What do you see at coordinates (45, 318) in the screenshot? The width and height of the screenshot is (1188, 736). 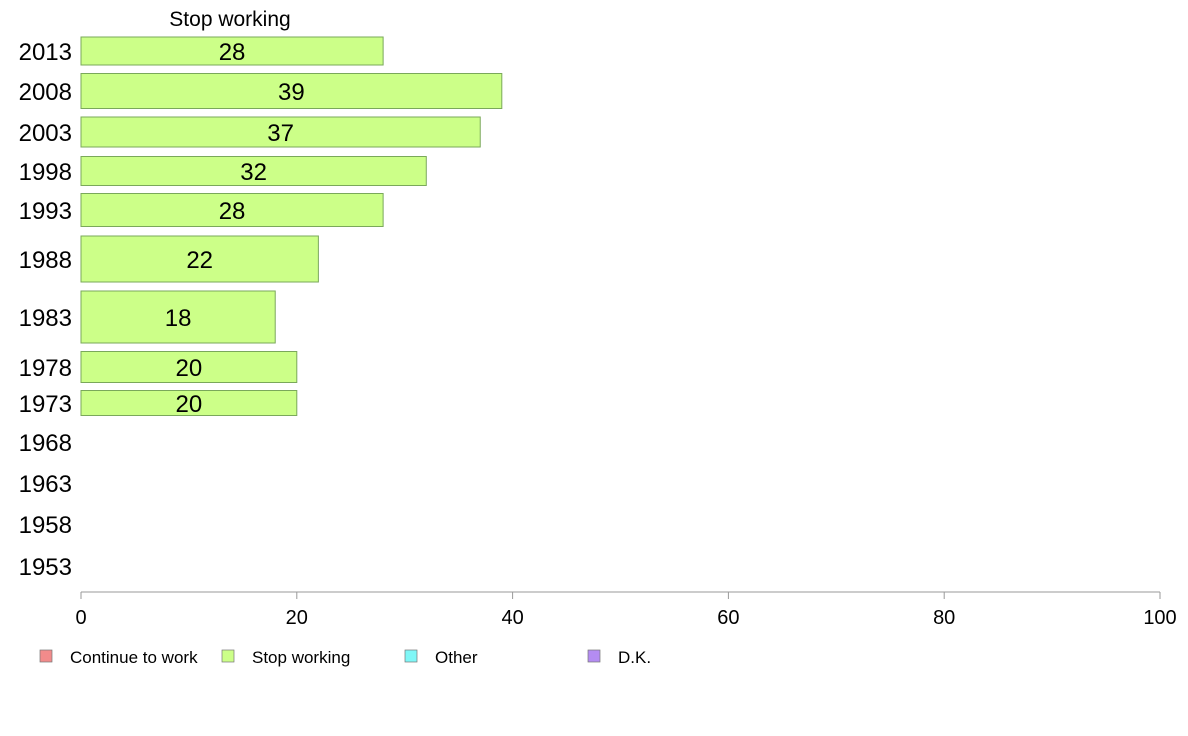 I see `year-label: 1983` at bounding box center [45, 318].